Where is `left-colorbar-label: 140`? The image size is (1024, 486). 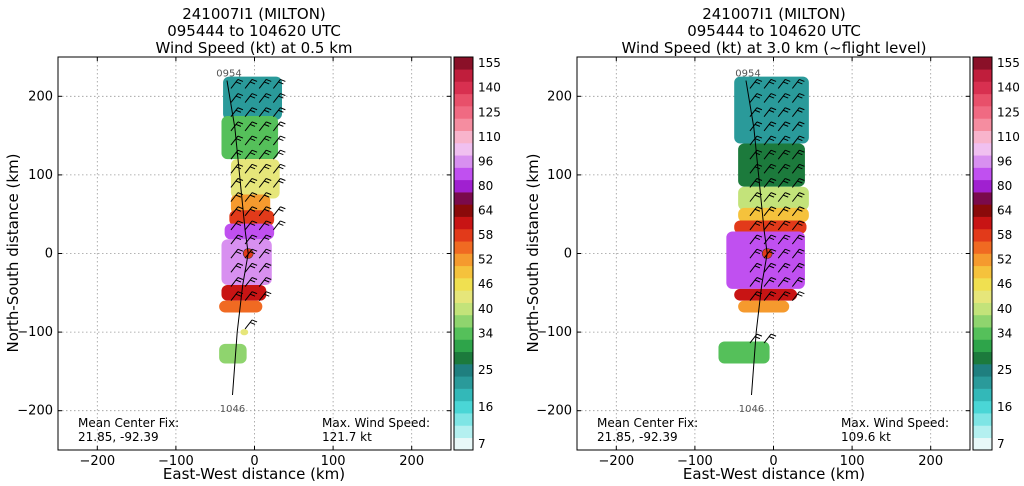
left-colorbar-label: 140 is located at coordinates (489, 88).